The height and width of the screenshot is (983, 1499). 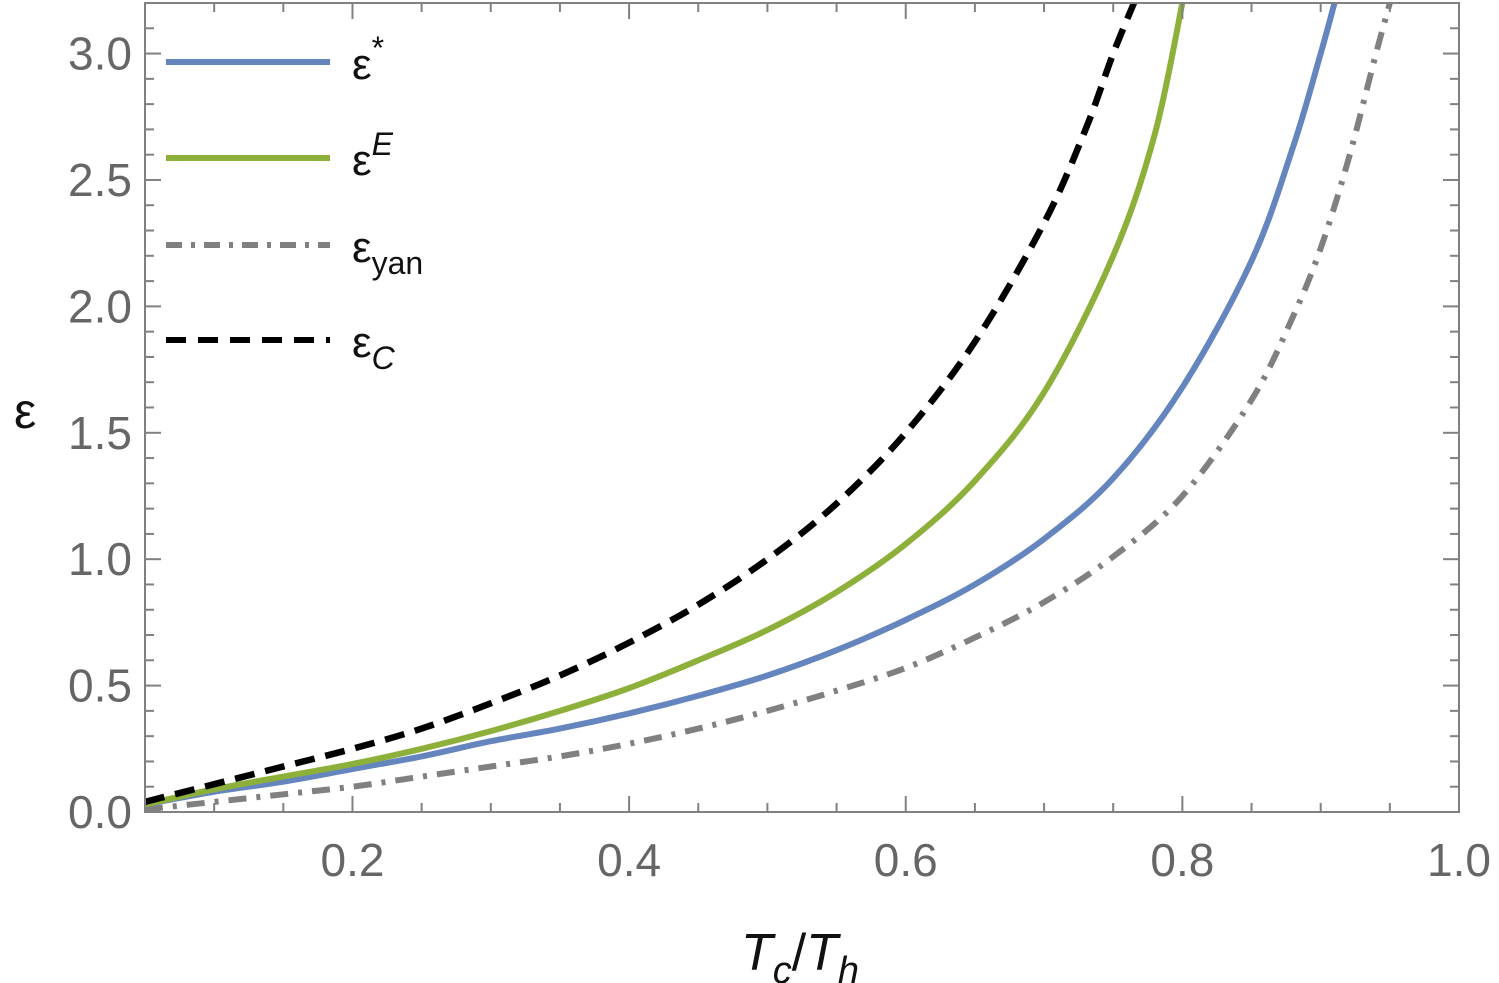 I want to click on y-tick-label: 0.0, so click(x=100, y=812).